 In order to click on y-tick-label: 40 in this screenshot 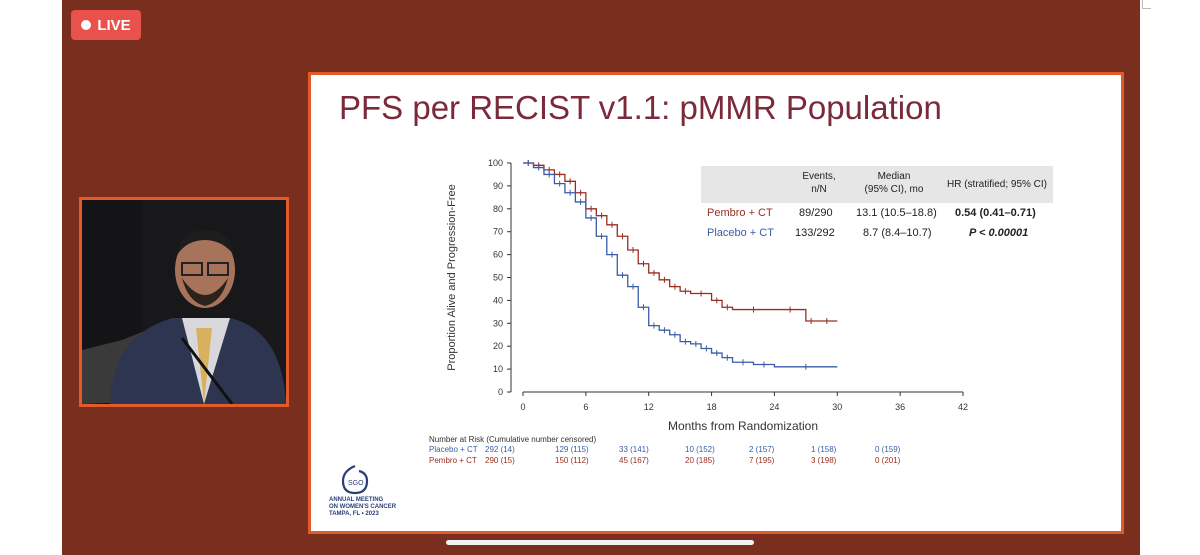, I will do `click(498, 300)`.